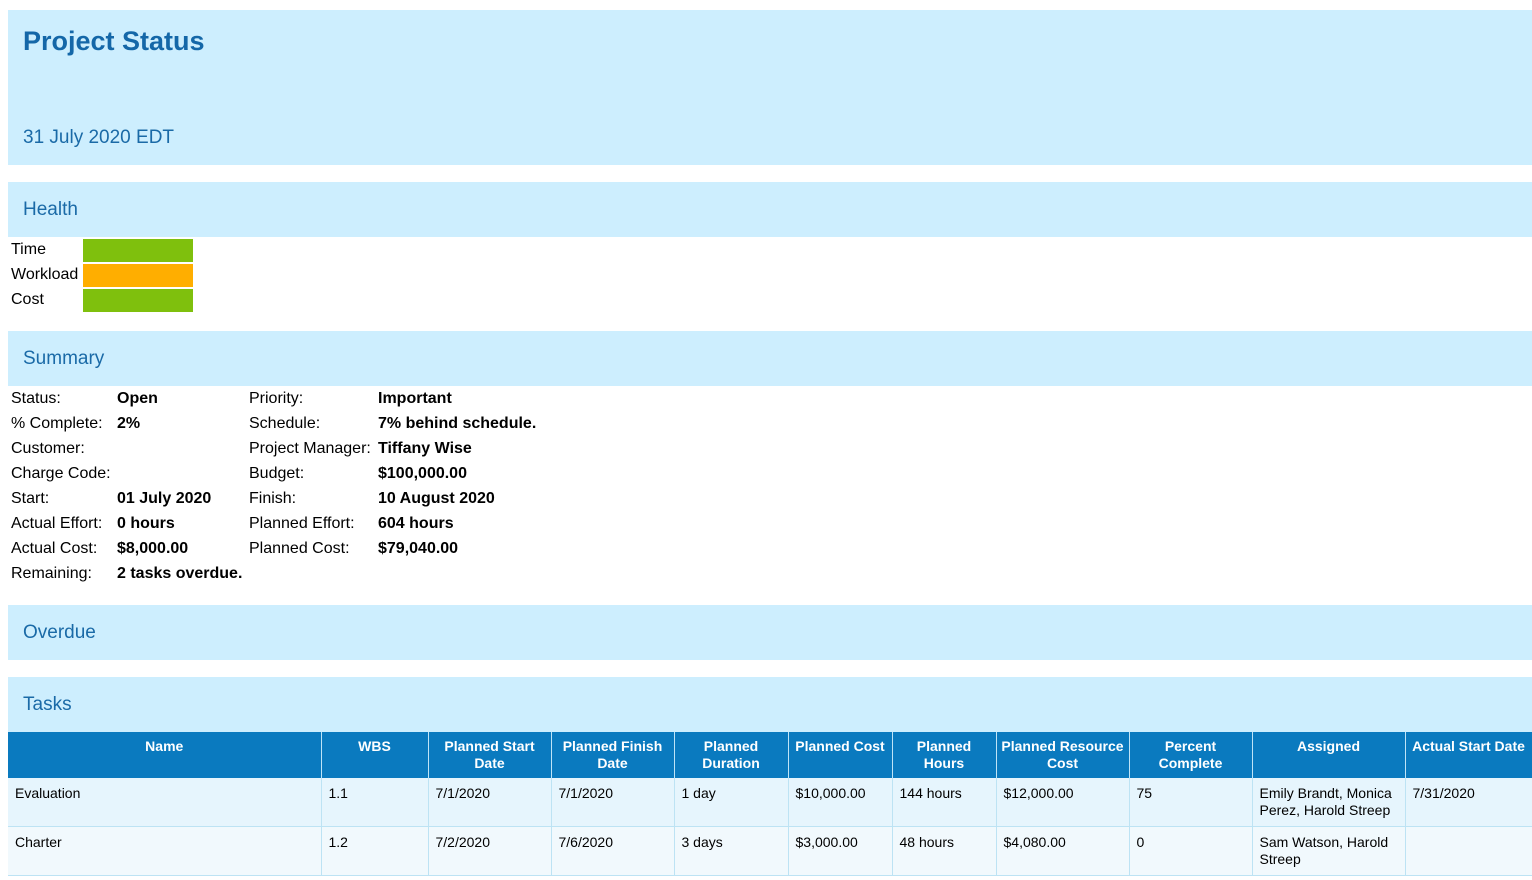  I want to click on column-header-planned-duration: Planned Duration, so click(731, 755).